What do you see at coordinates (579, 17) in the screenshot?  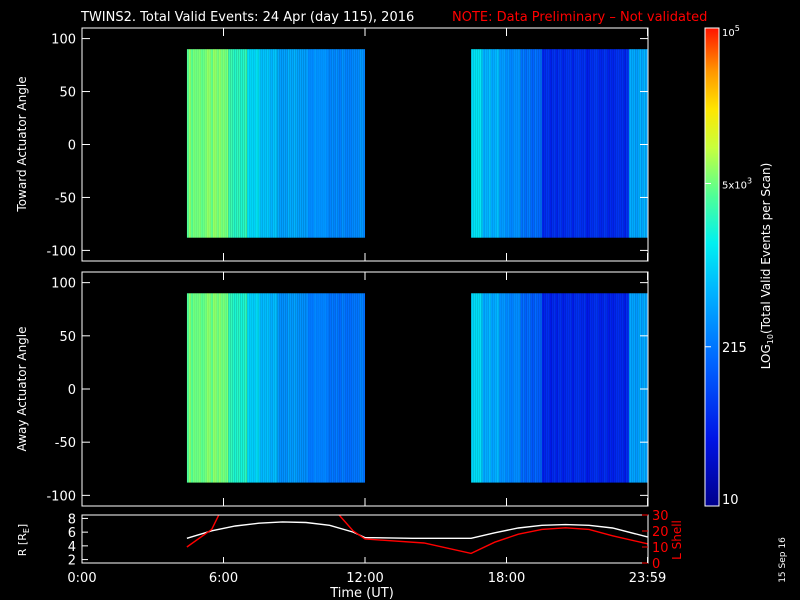 I see `preliminary-note: NOTE: Data Preliminary – Not validated` at bounding box center [579, 17].